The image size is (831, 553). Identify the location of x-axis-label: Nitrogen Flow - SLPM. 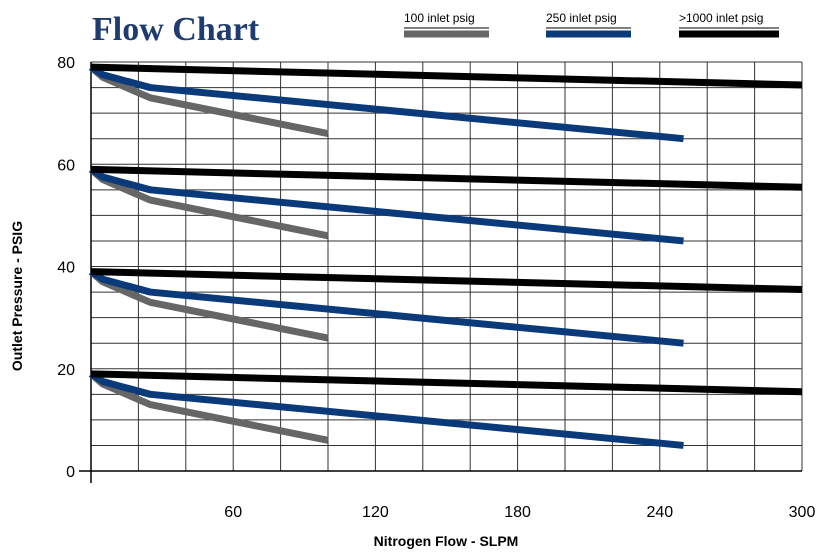
(446, 541).